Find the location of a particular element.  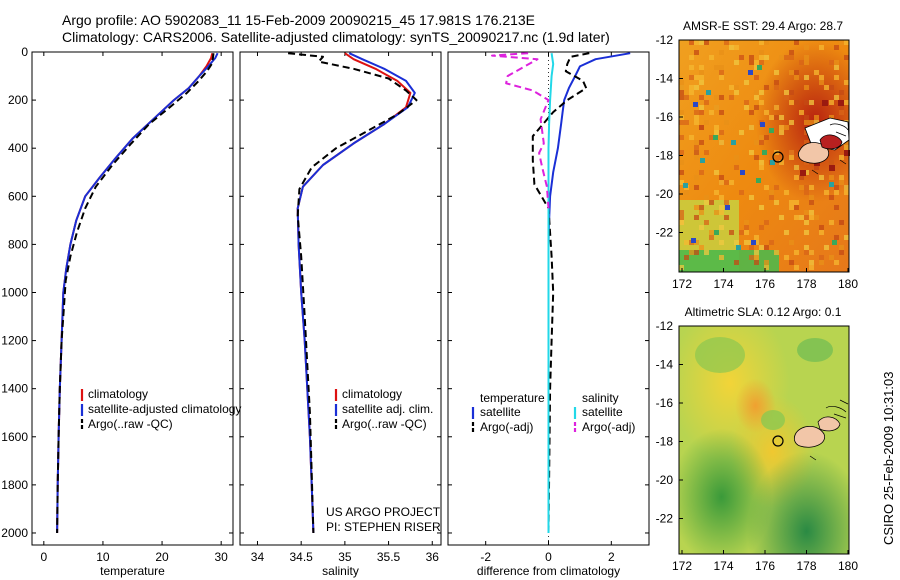

sla-map-title: Altimetric SLA: 0.12 Argo: 0.1 is located at coordinates (763, 312).